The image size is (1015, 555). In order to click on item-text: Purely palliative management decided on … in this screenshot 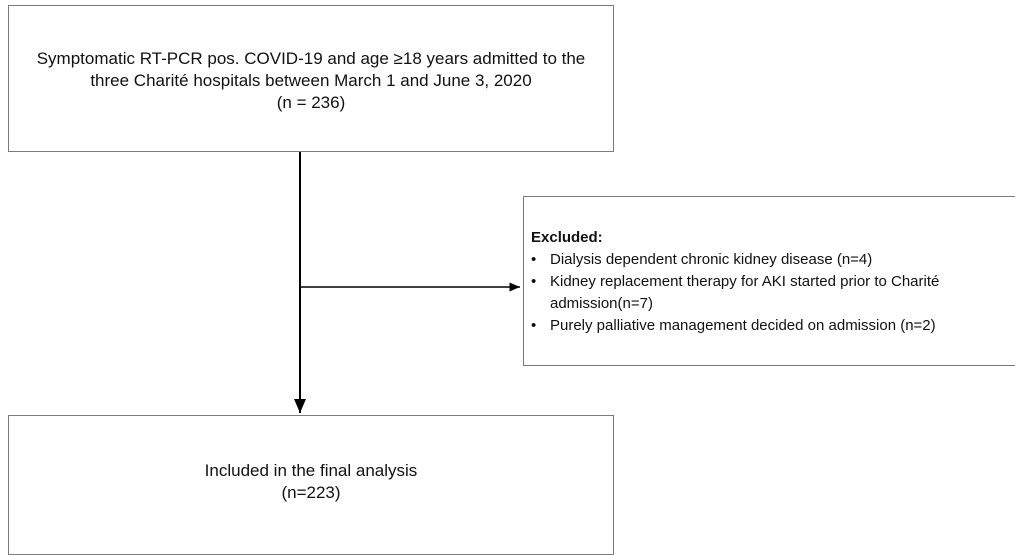, I will do `click(743, 325)`.